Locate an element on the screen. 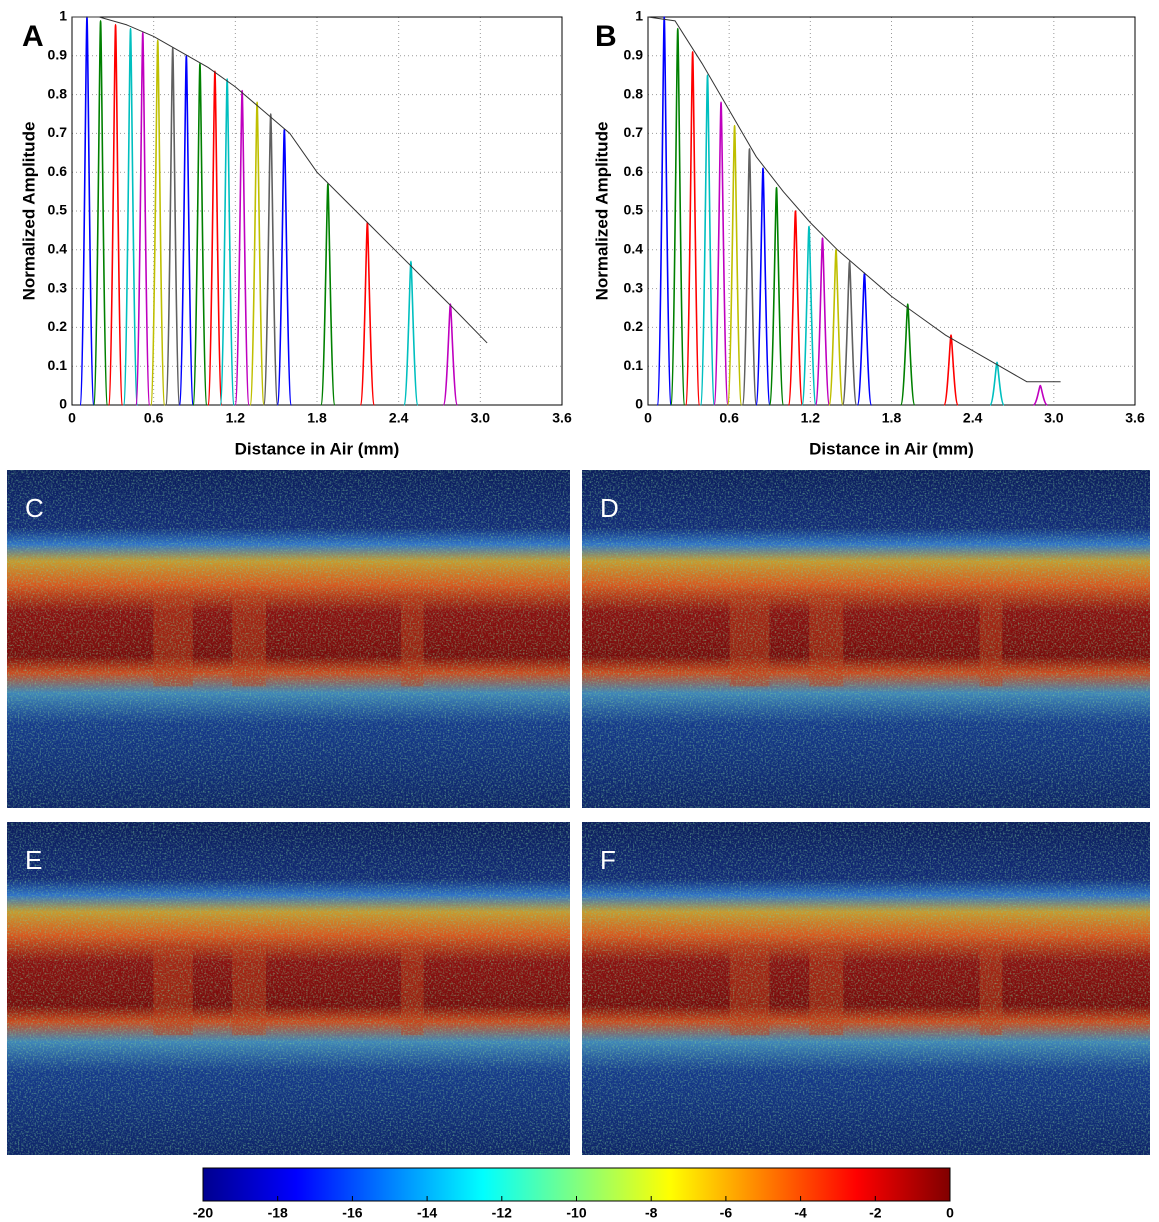  panel-label: B is located at coordinates (606, 36).